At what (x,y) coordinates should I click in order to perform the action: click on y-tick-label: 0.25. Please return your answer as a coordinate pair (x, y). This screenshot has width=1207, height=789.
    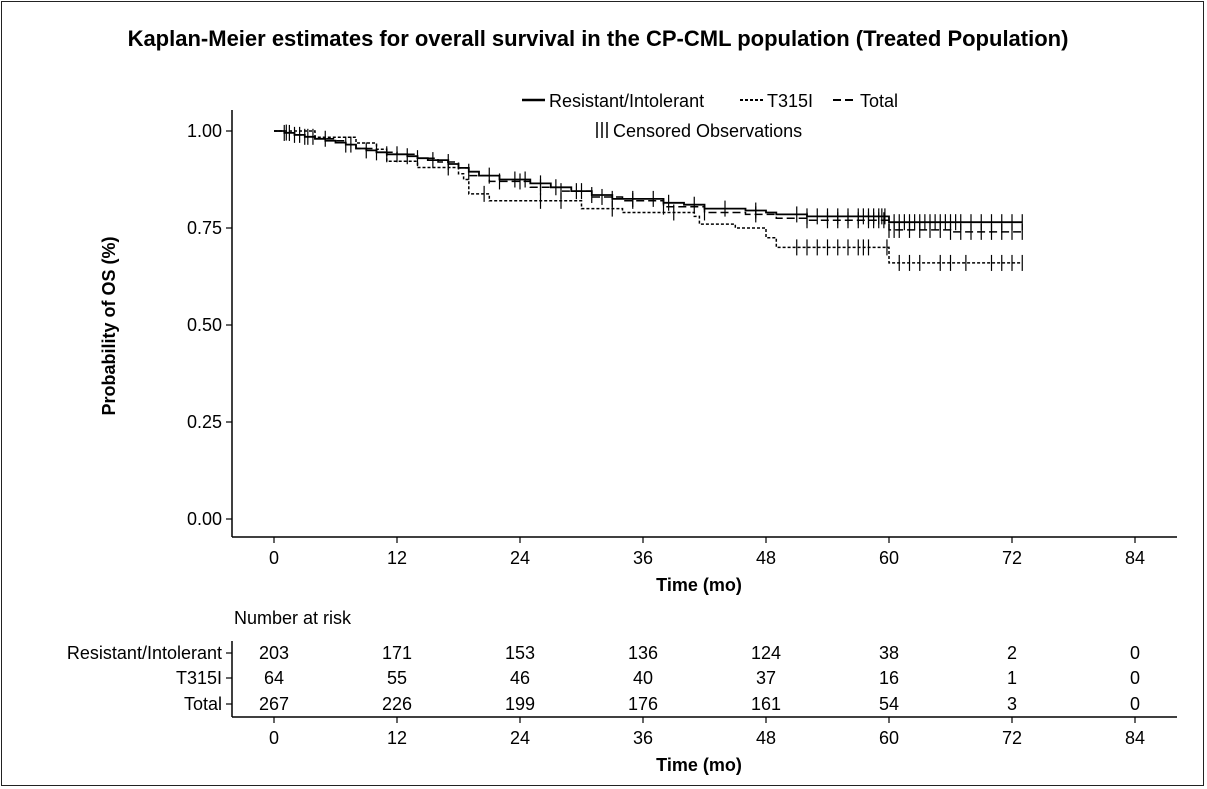
    Looking at the image, I should click on (204, 422).